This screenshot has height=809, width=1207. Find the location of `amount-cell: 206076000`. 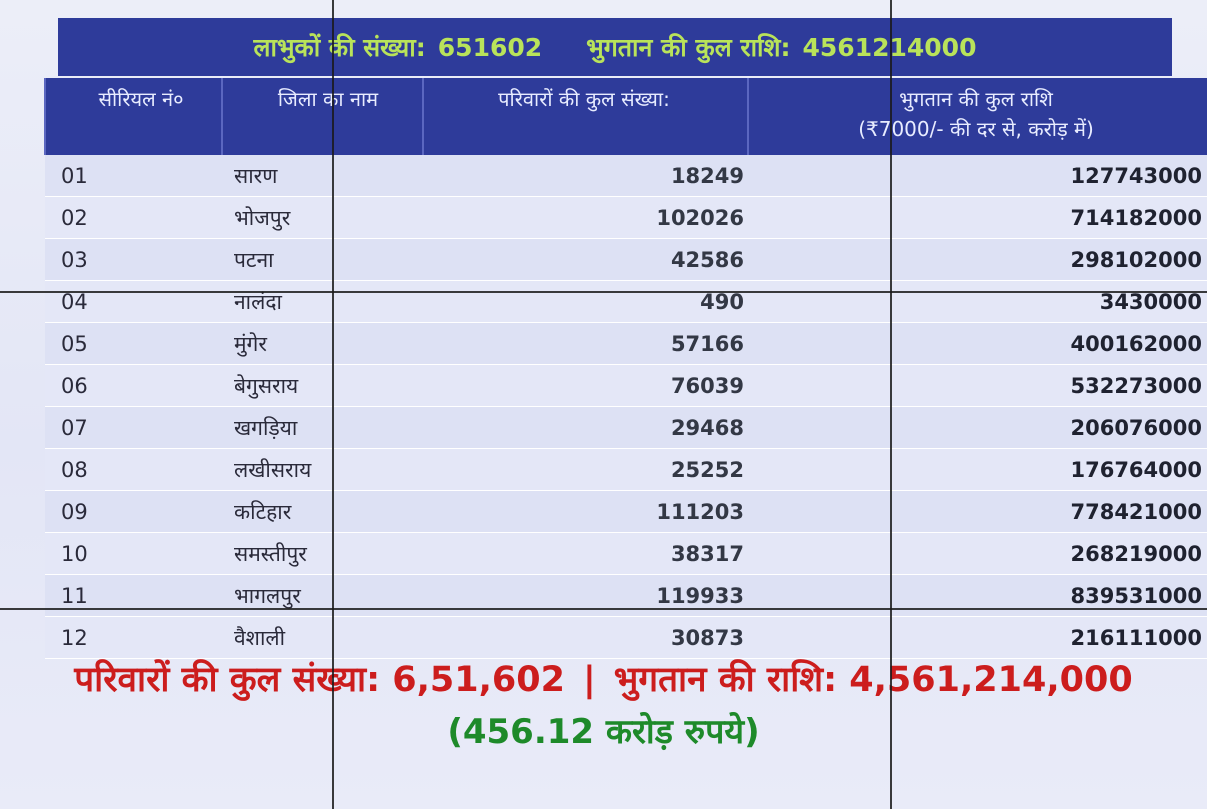

amount-cell: 206076000 is located at coordinates (977, 427).